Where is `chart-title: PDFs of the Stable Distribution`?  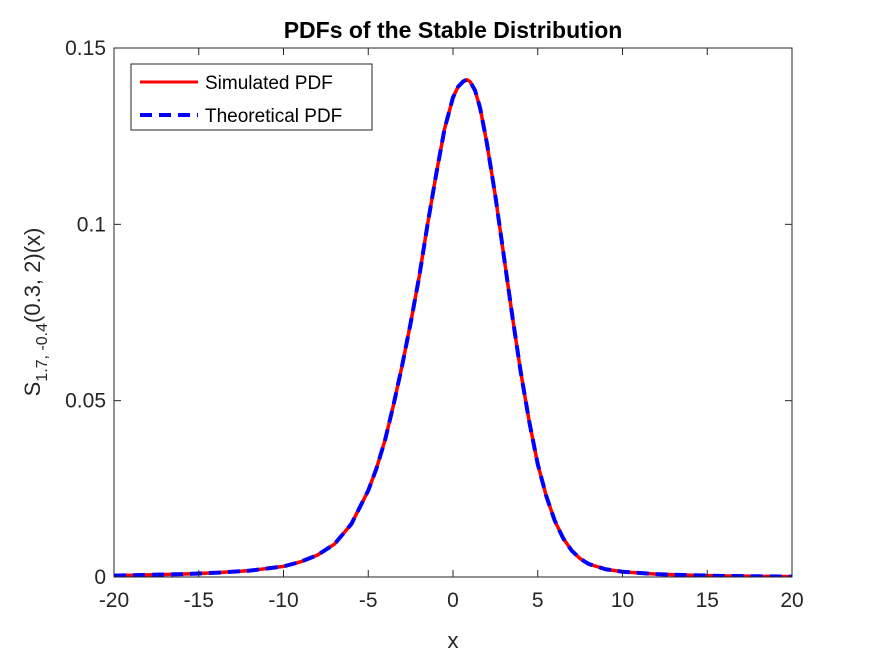 chart-title: PDFs of the Stable Distribution is located at coordinates (453, 30).